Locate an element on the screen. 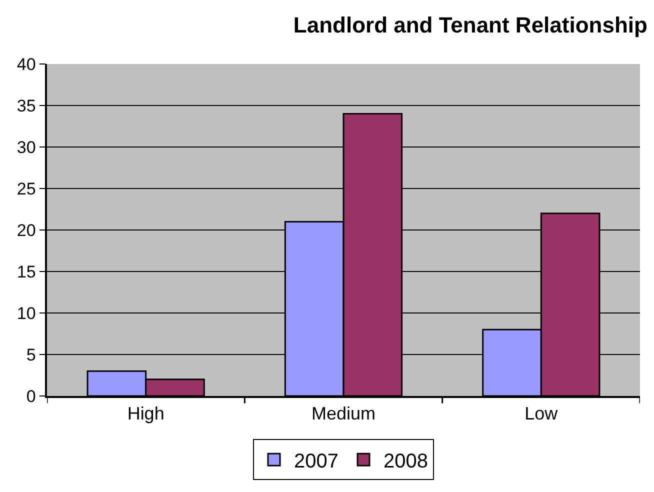  y-tick-label: 0 is located at coordinates (31, 396).